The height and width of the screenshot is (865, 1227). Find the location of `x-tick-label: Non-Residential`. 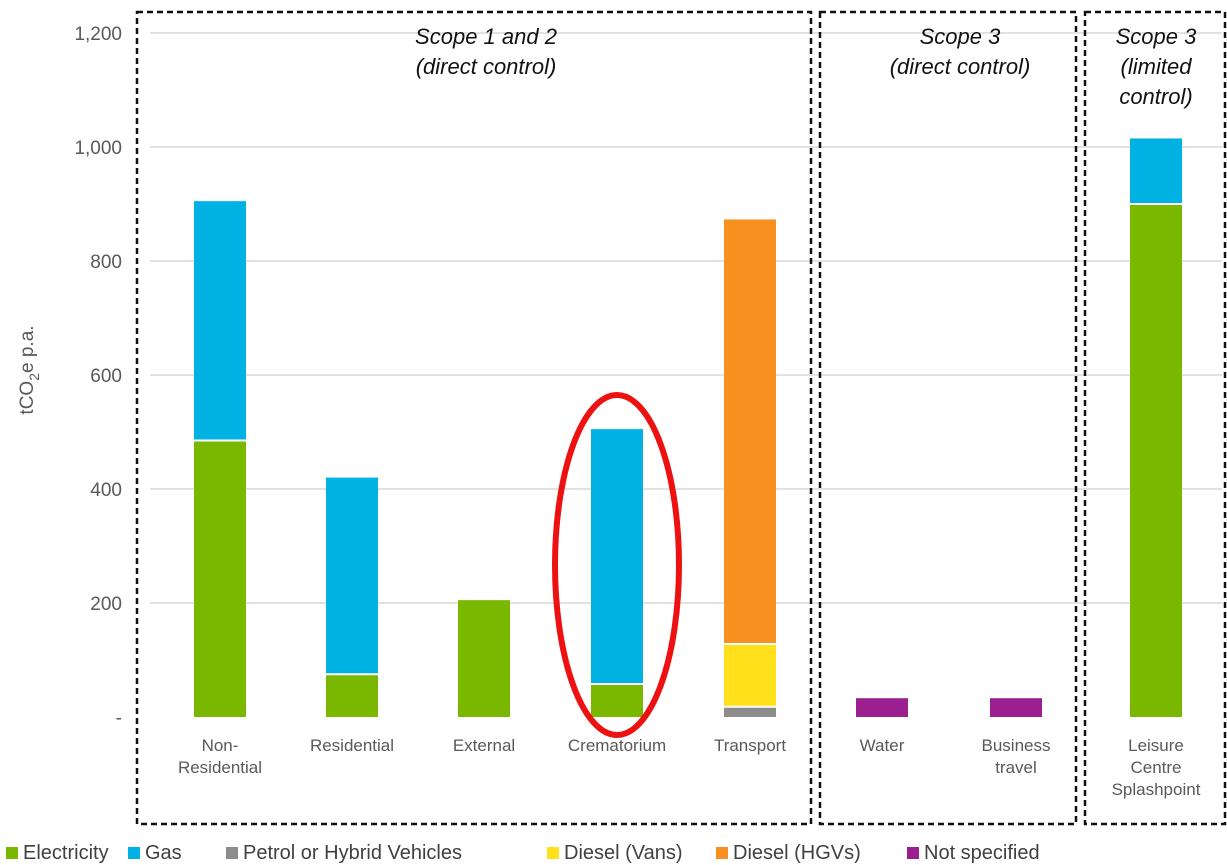

x-tick-label: Non-Residential is located at coordinates (220, 756).